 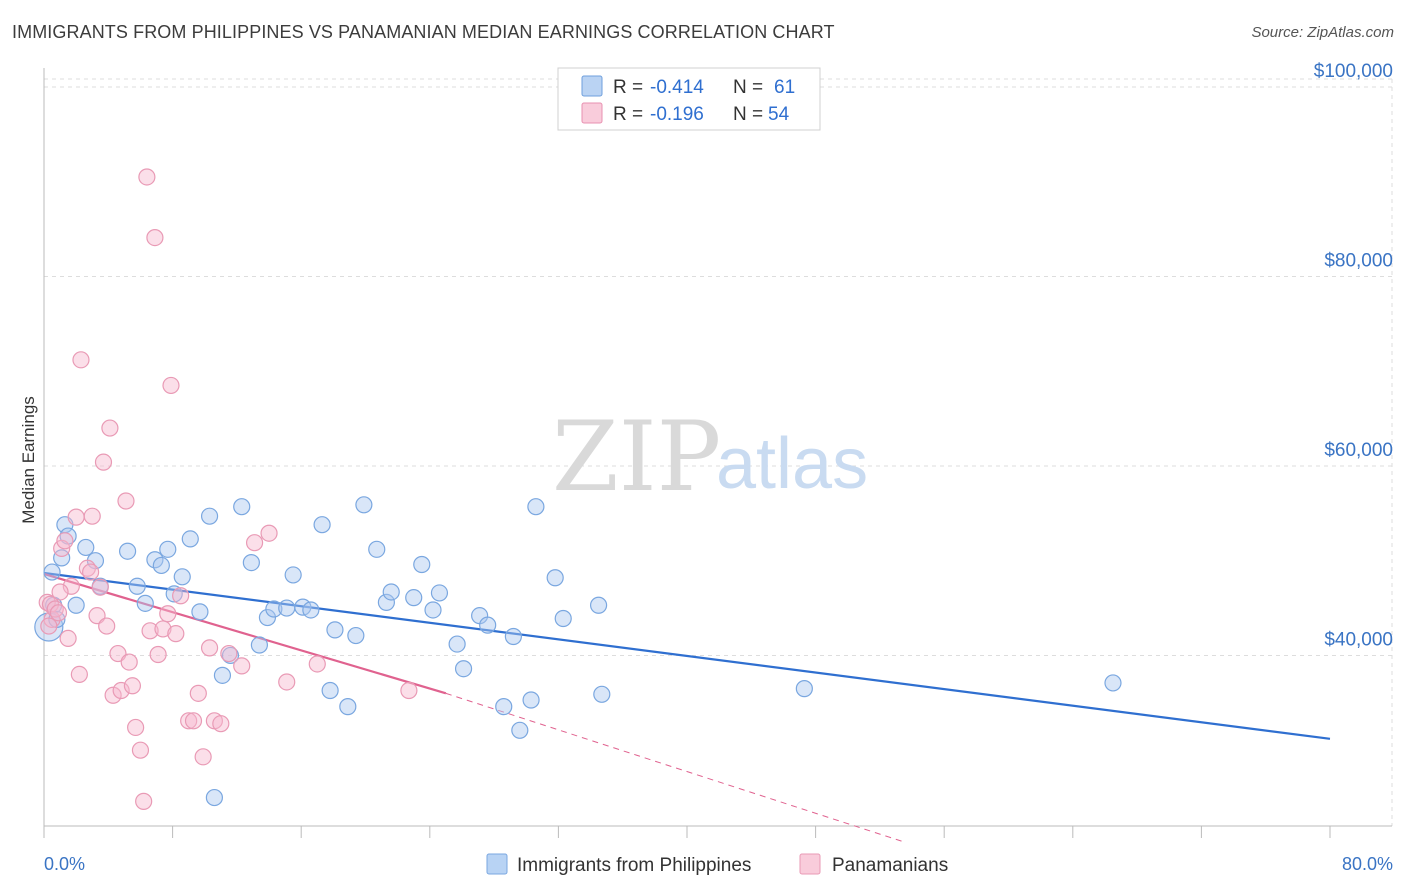 What do you see at coordinates (1358, 450) in the screenshot?
I see `y-tick-label: $60,000` at bounding box center [1358, 450].